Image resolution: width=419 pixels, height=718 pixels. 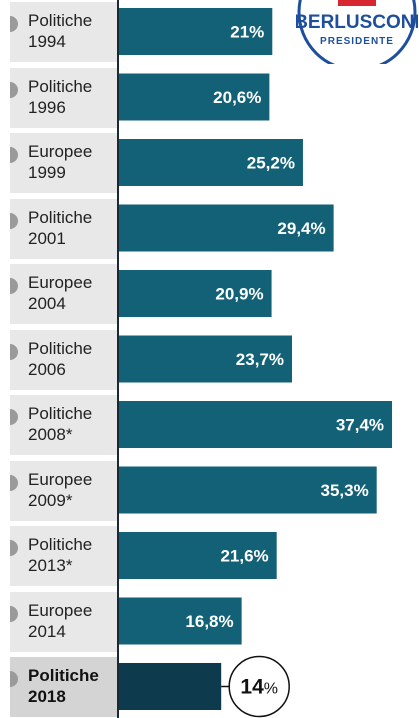 What do you see at coordinates (71, 621) in the screenshot?
I see `category-label: Europee 2014` at bounding box center [71, 621].